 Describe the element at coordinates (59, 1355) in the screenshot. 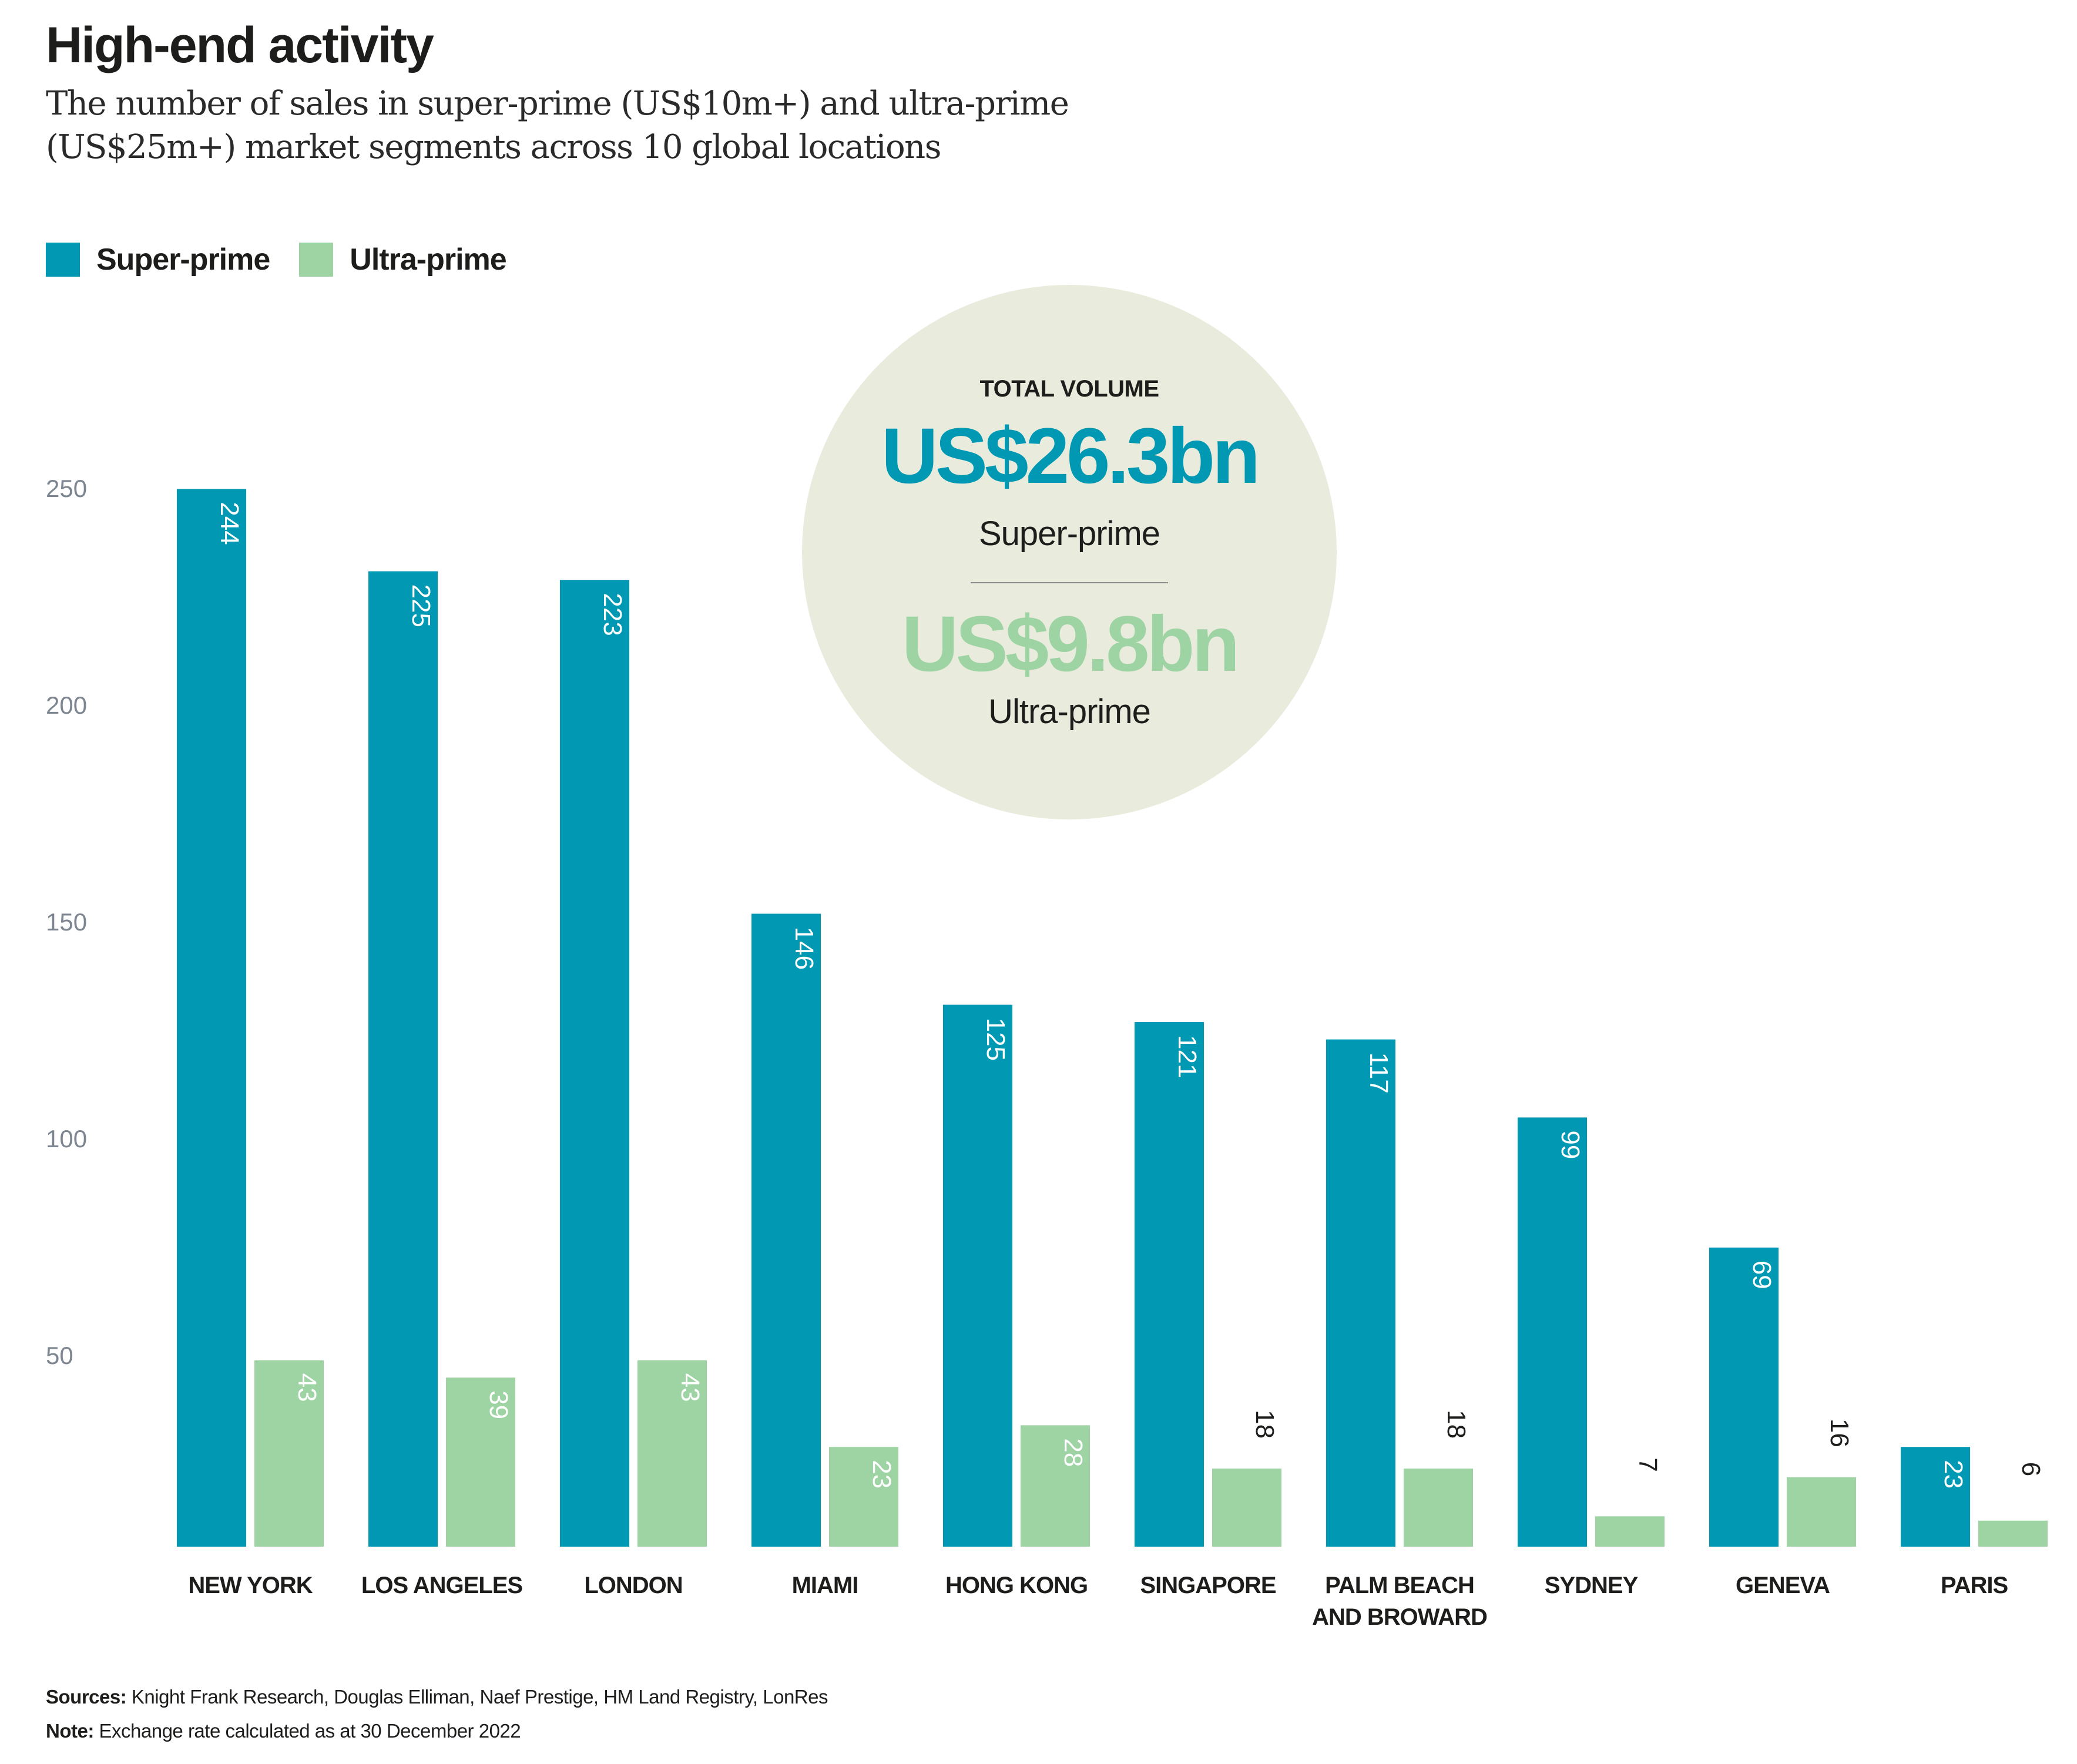

I see `y-tick-label: 50` at that location.